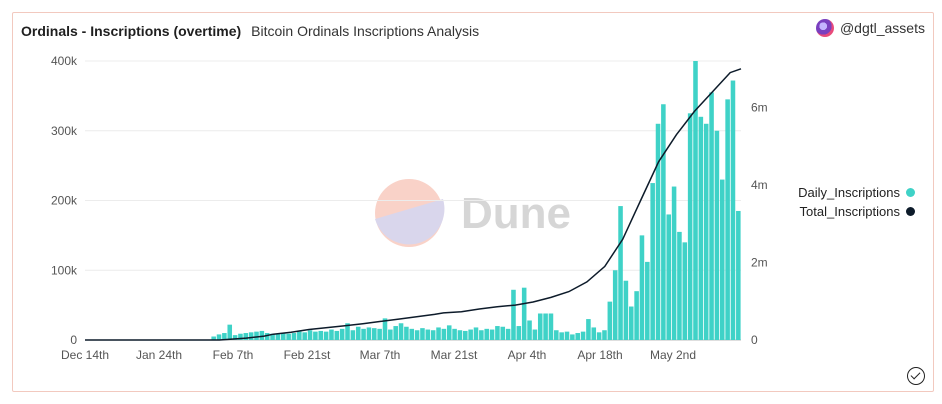  I want to click on legend: Daily_Inscriptions Total_Inscriptions, so click(856, 202).